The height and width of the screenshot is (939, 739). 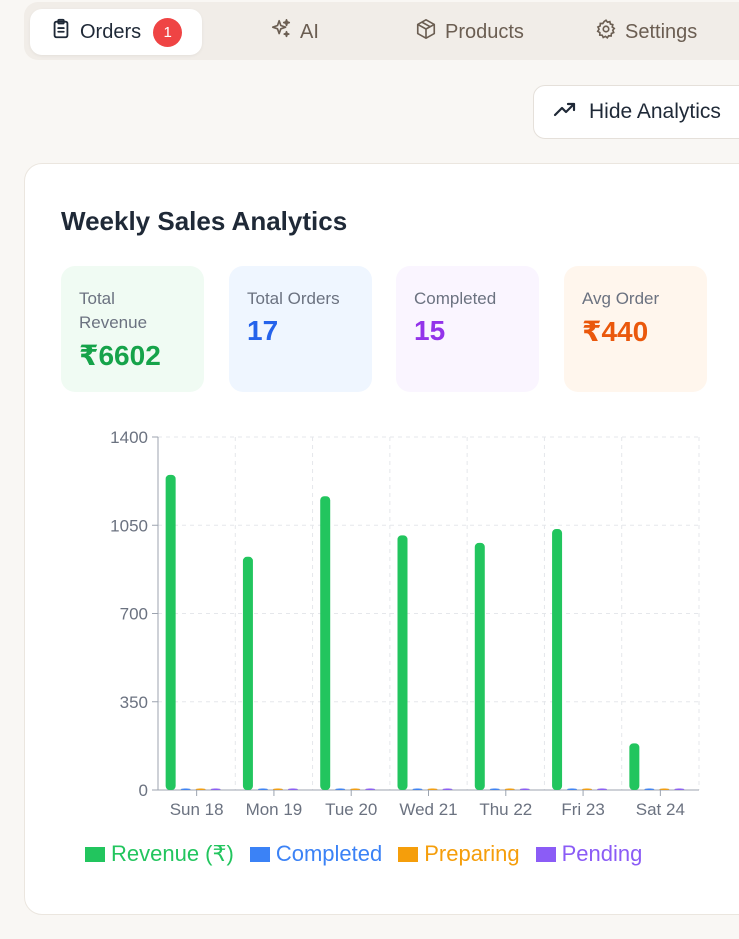 What do you see at coordinates (281, 32) in the screenshot?
I see `sparkles-icon` at bounding box center [281, 32].